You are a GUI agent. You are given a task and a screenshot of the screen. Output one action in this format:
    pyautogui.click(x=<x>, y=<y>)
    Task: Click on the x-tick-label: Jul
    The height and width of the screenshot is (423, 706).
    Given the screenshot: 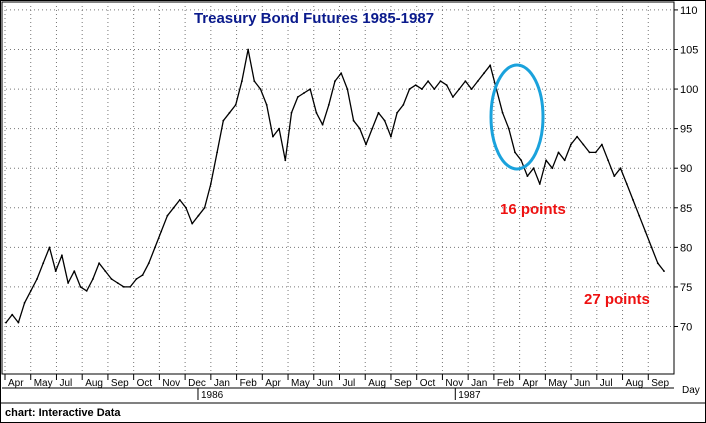 What is the action you would take?
    pyautogui.click(x=349, y=383)
    